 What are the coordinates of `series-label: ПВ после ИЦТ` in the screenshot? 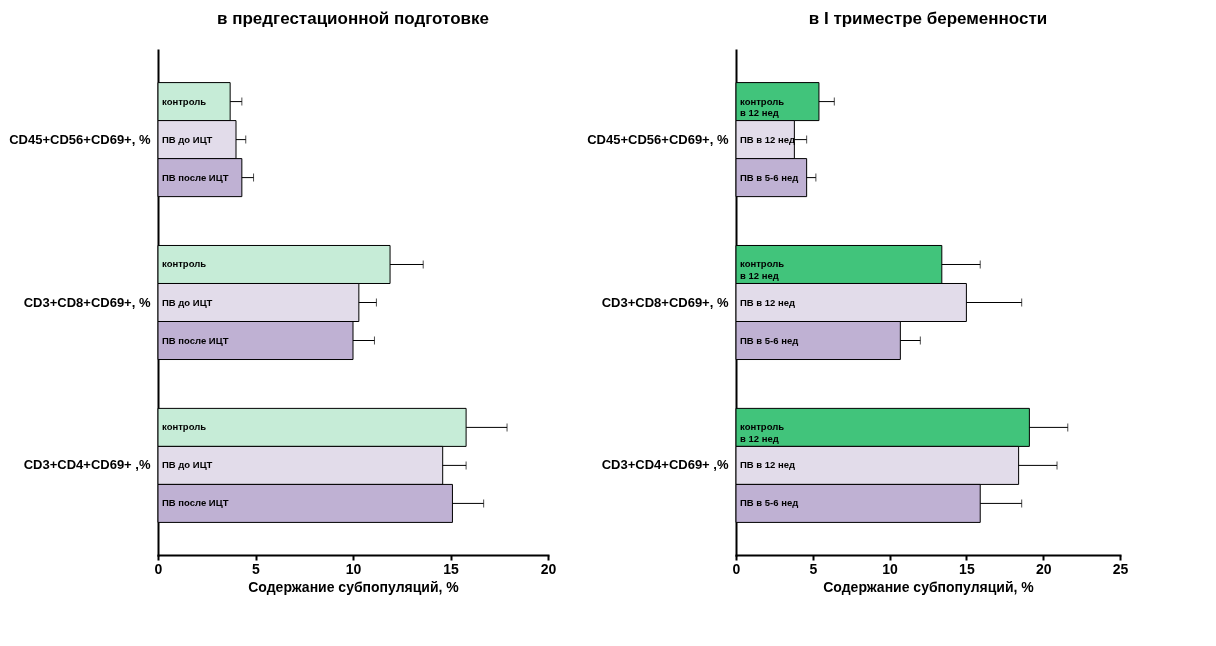 It's located at (195, 177).